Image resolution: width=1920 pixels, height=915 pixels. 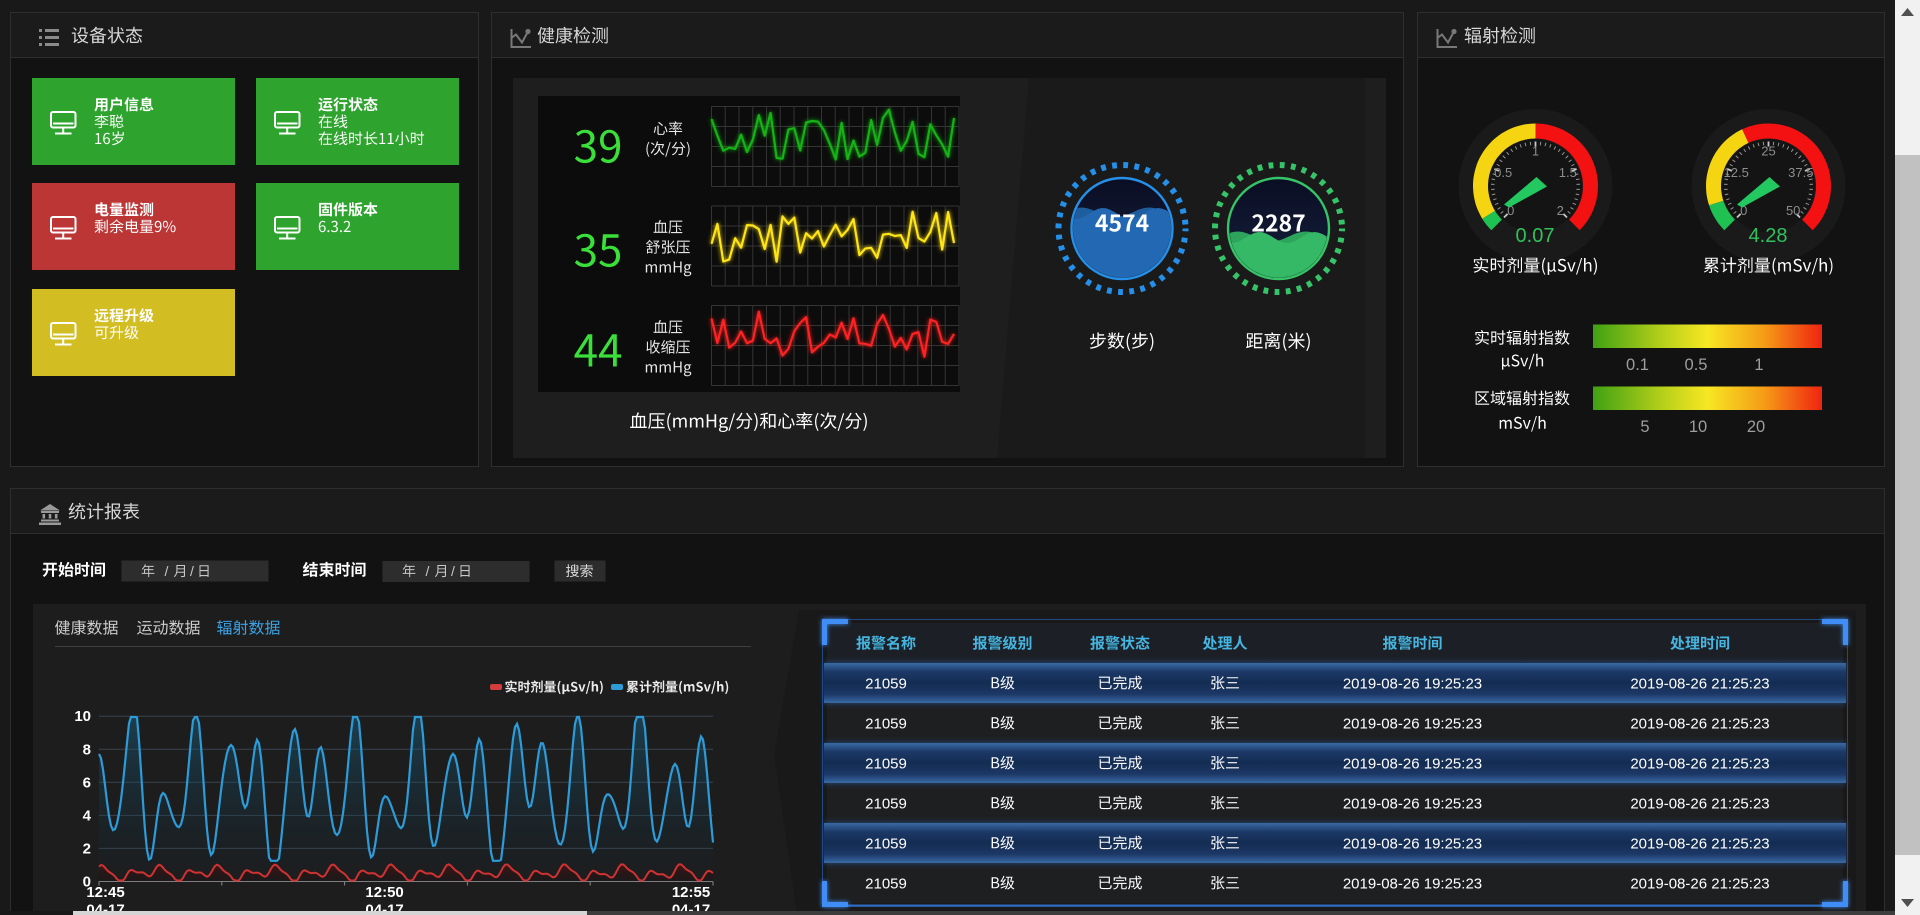 What do you see at coordinates (1793, 210) in the screenshot?
I see `svg-text: 50` at bounding box center [1793, 210].